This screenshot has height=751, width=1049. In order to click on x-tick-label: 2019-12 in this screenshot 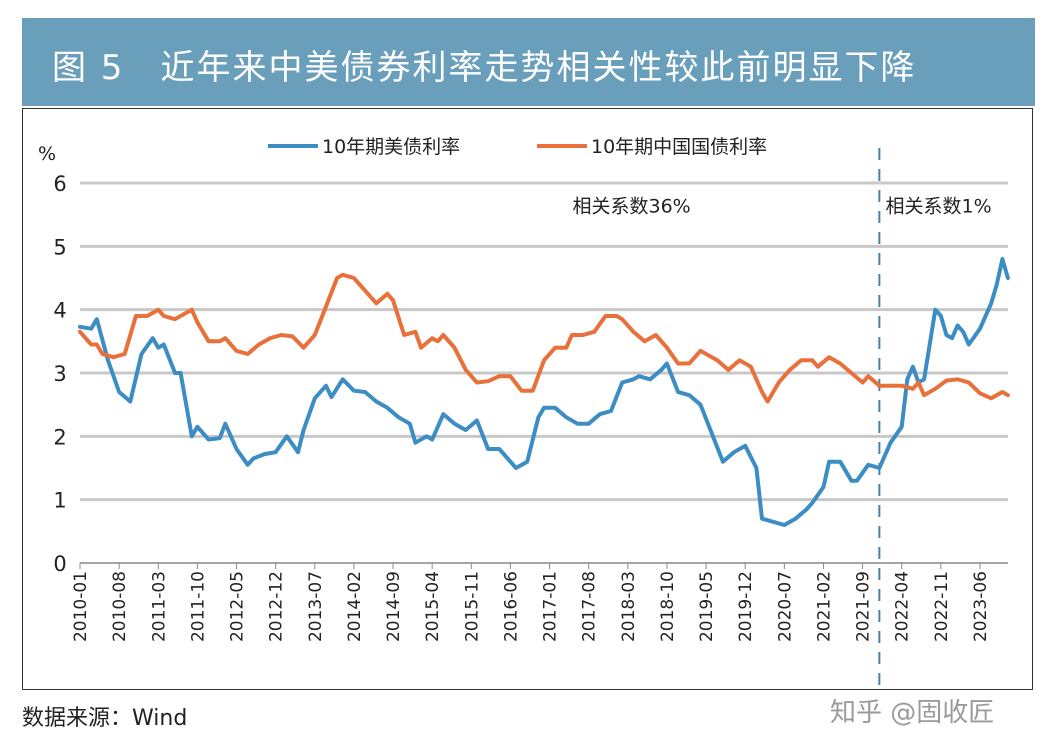, I will do `click(746, 606)`.